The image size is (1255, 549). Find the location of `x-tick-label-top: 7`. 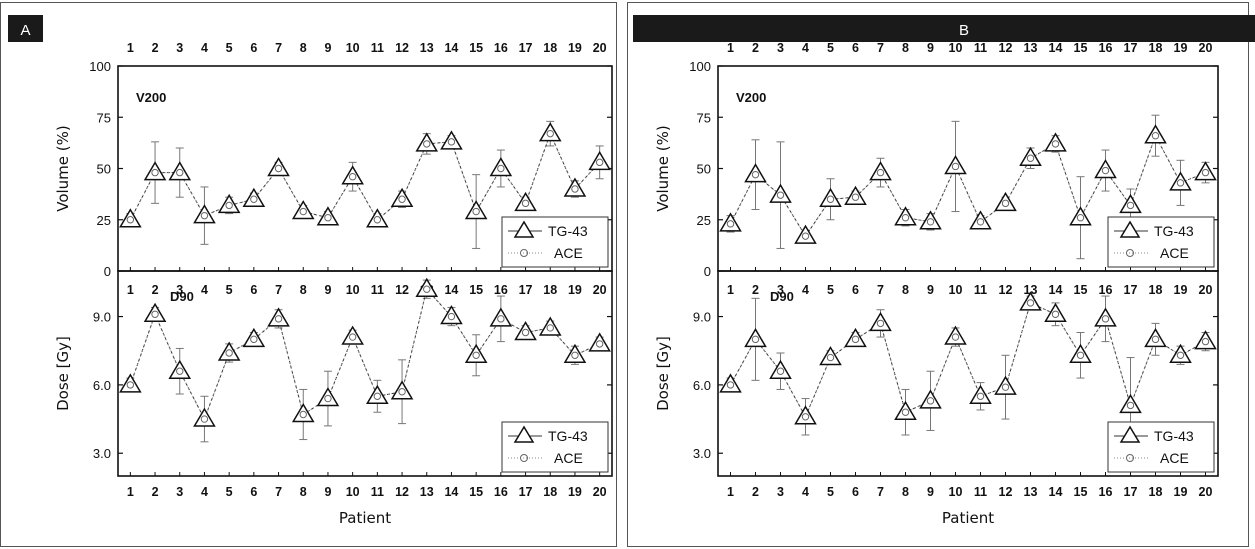

x-tick-label-top: 7 is located at coordinates (880, 48).